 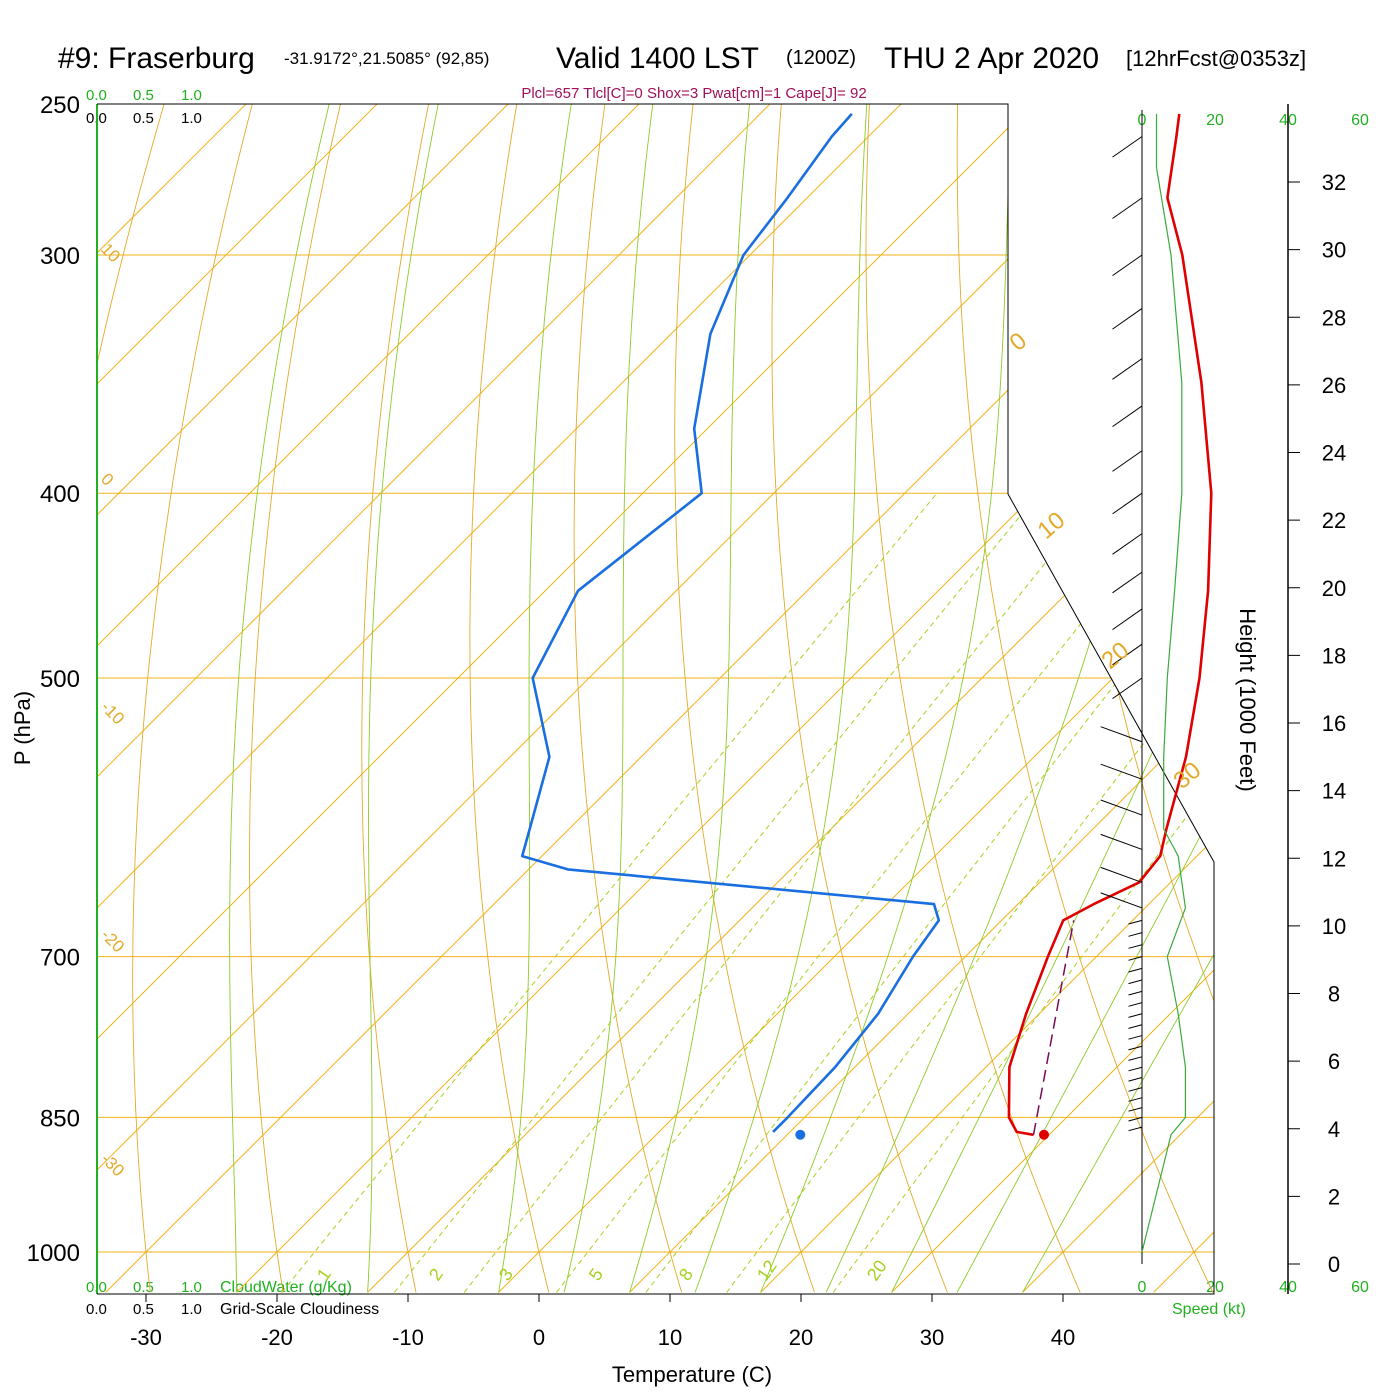 What do you see at coordinates (1334, 182) in the screenshot?
I see `height-tick-label: 32` at bounding box center [1334, 182].